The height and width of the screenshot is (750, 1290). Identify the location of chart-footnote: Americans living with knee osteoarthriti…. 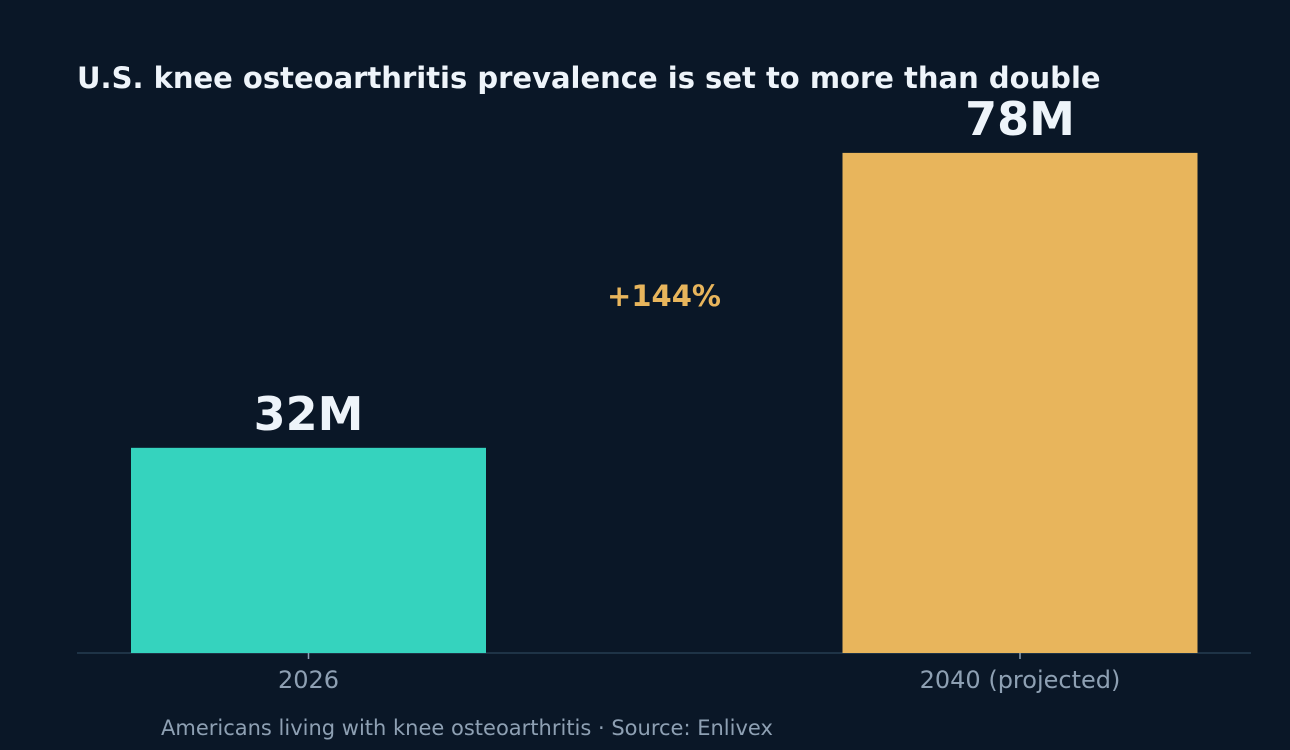
(467, 728).